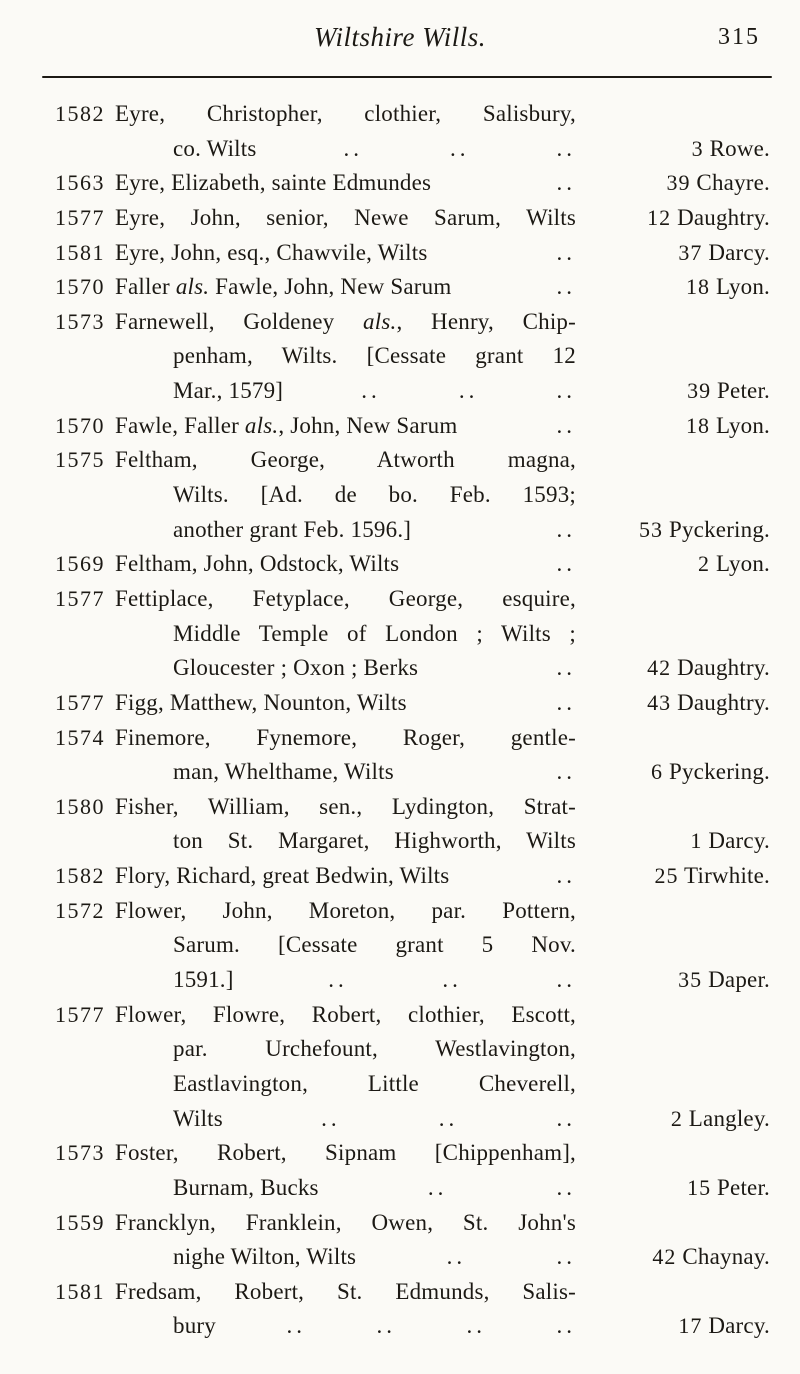 This screenshot has width=800, height=1374. I want to click on entry-line: Wilts. [Ad. de bo. Feb. 1593;, so click(412, 495).